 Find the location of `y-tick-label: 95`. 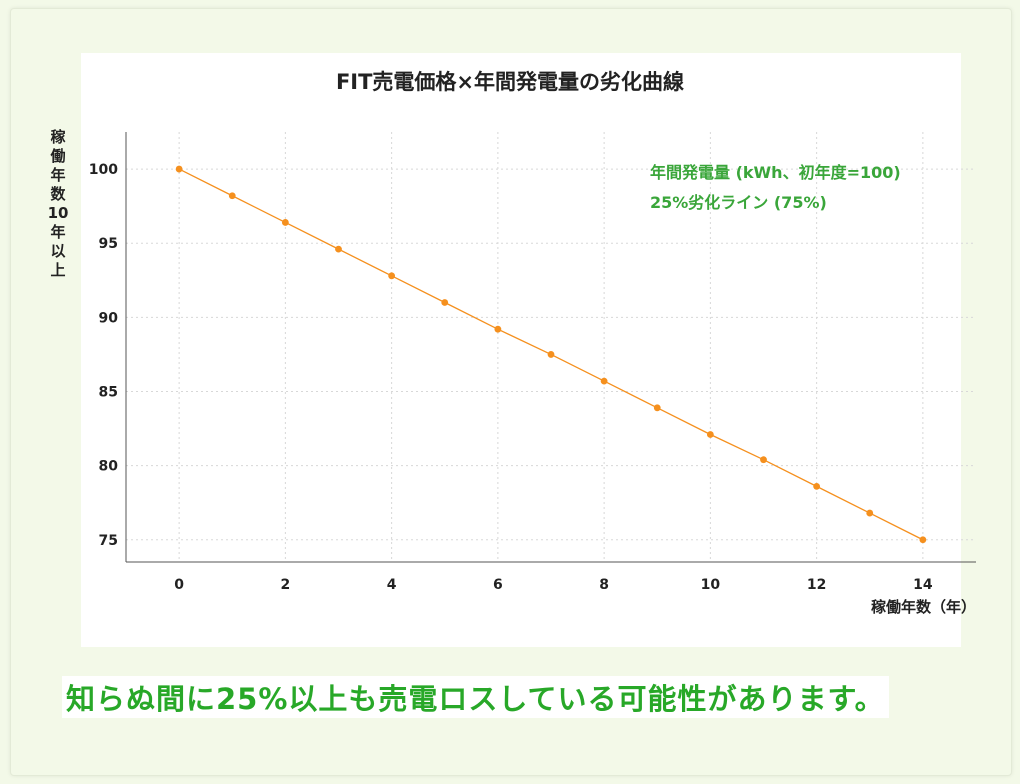

y-tick-label: 95 is located at coordinates (108, 244).